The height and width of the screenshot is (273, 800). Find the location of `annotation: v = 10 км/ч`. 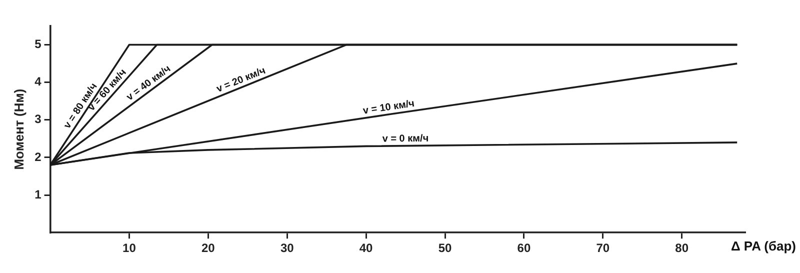

annotation: v = 10 км/ч is located at coordinates (389, 107).